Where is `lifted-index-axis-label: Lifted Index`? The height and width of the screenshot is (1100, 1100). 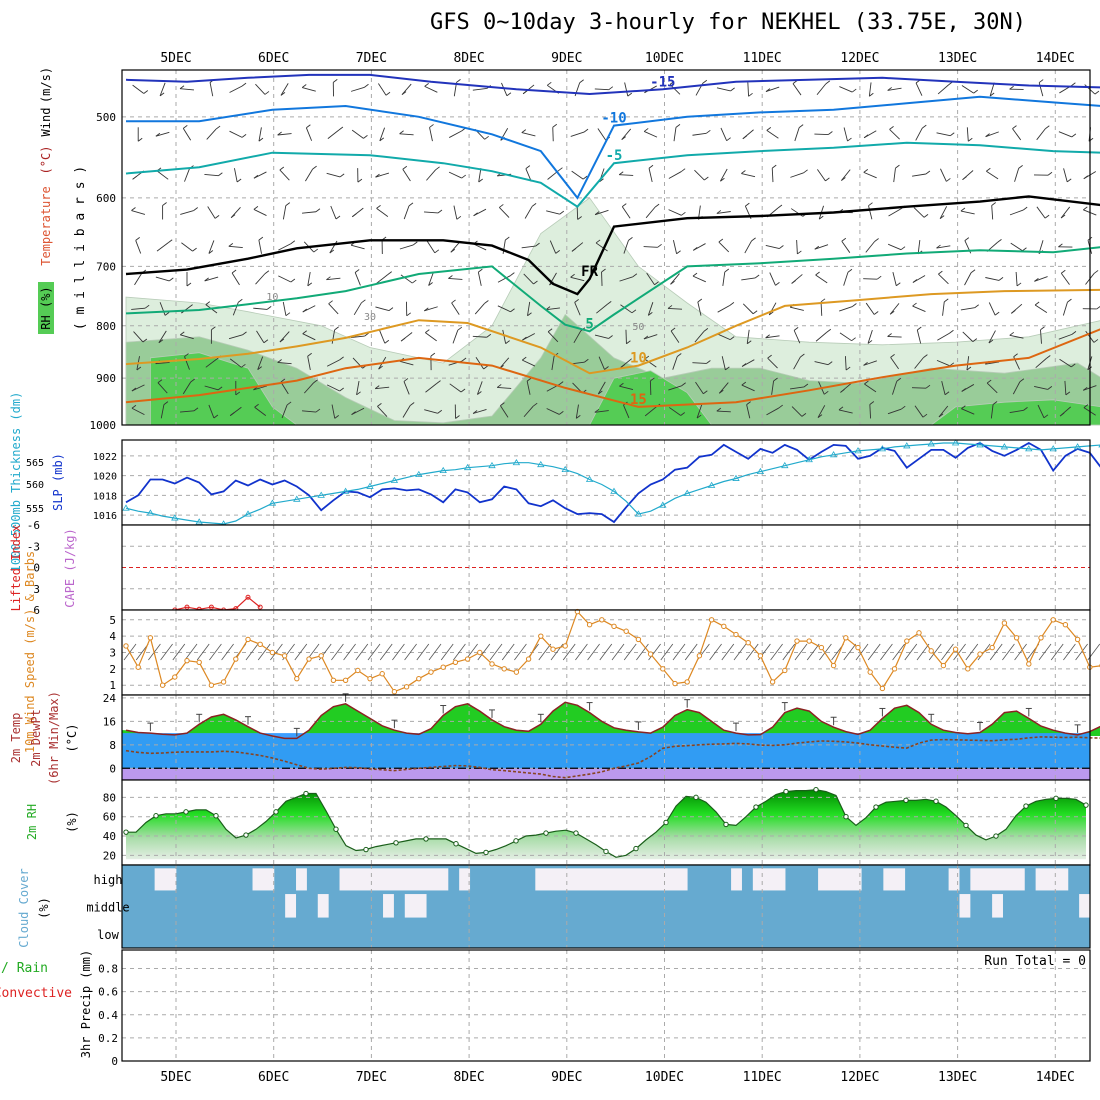 lifted-index-axis-label: Lifted Index is located at coordinates (16, 568).